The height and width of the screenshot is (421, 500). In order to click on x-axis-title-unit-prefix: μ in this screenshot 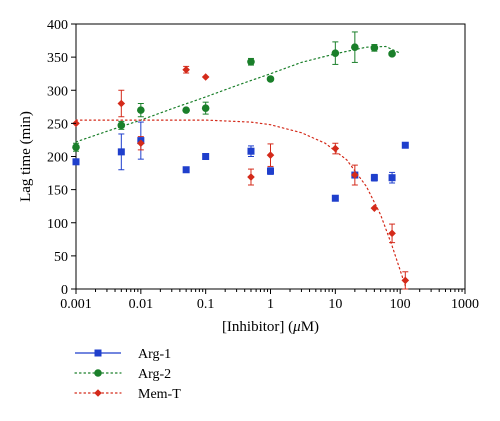, I will do `click(296, 327)`.